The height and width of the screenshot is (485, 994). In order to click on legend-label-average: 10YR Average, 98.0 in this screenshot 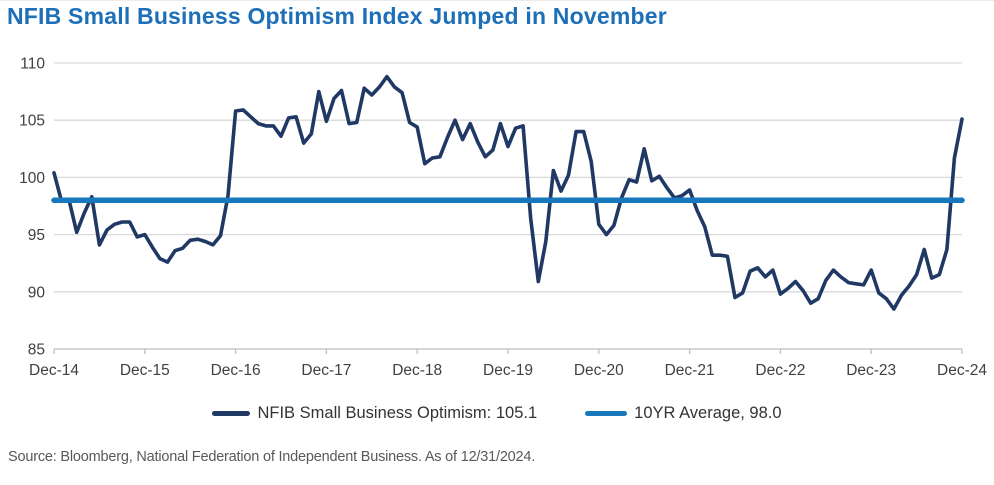, I will do `click(708, 413)`.